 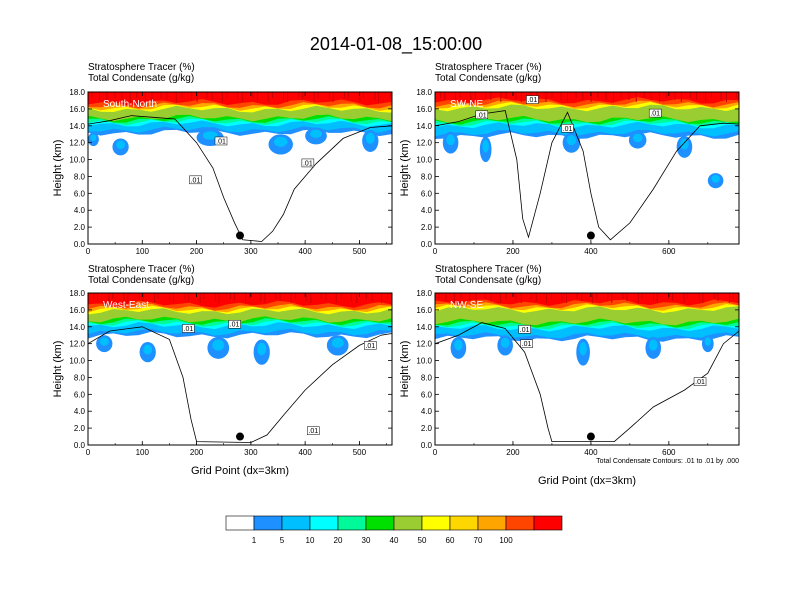 I want to click on colorbar: 1 5 10 20 30 40 50 60 70 100, so click(x=394, y=530).